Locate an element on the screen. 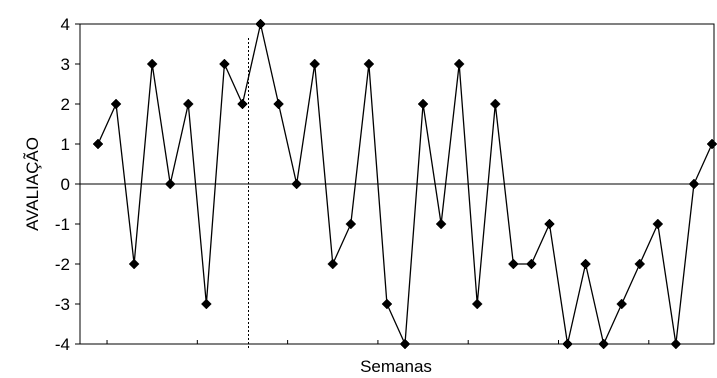 This screenshot has width=717, height=378. y-tick-label: -2 is located at coordinates (62, 264).